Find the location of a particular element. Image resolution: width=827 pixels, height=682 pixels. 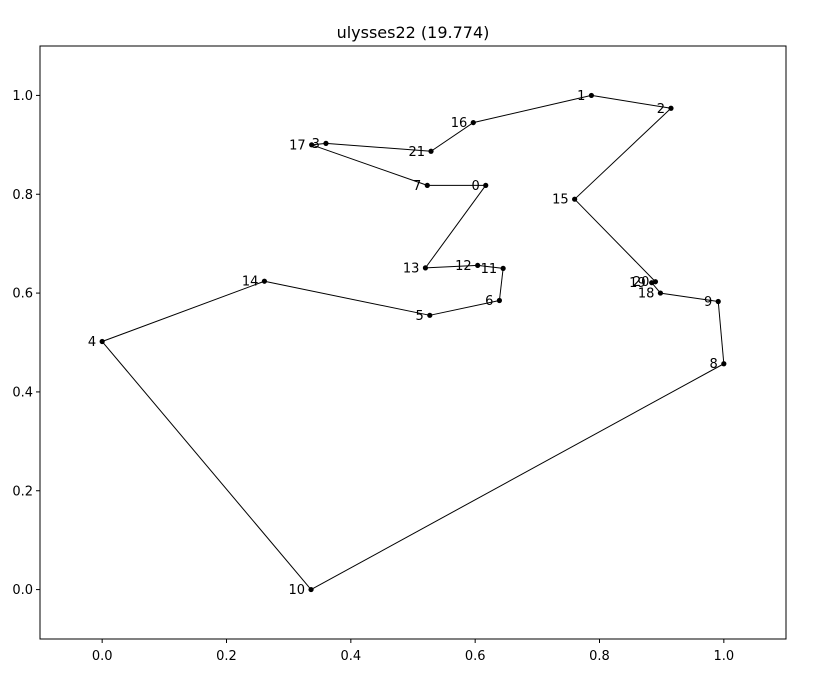

node-label-16: 16 is located at coordinates (459, 123).